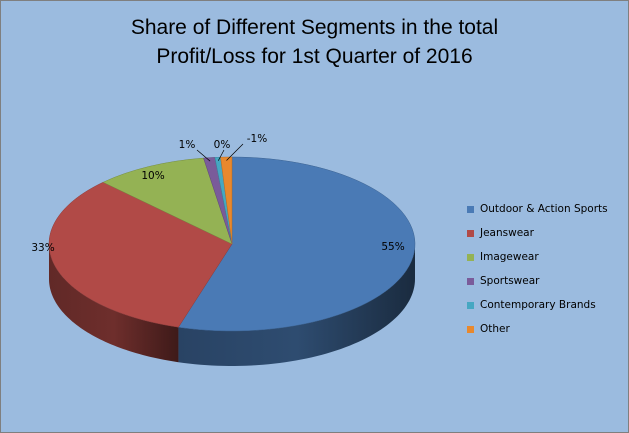 The image size is (629, 433). Describe the element at coordinates (510, 281) in the screenshot. I see `legend-label: Sportswear` at that location.